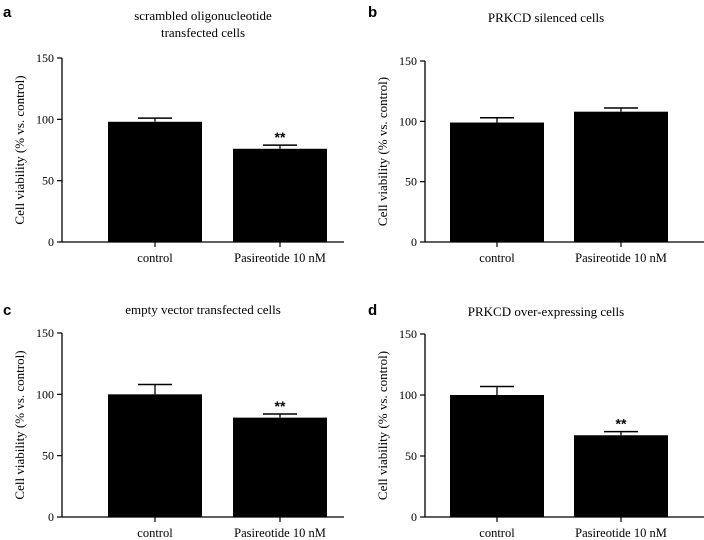  What do you see at coordinates (203, 309) in the screenshot?
I see `panel-title: empty vector transfected cells` at bounding box center [203, 309].